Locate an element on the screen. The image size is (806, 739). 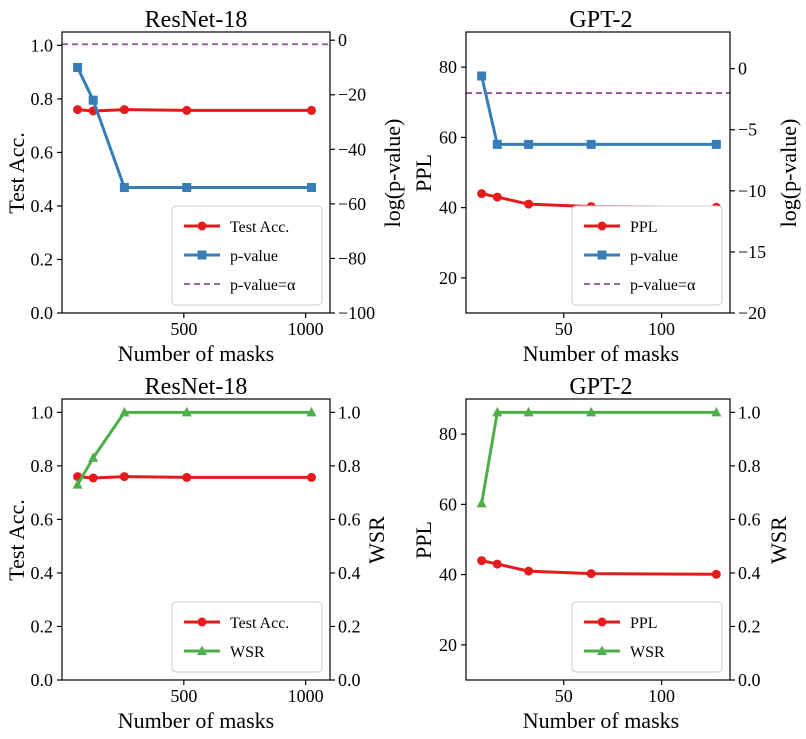
legend: PPL p-value p-value=α is located at coordinates (647, 255).